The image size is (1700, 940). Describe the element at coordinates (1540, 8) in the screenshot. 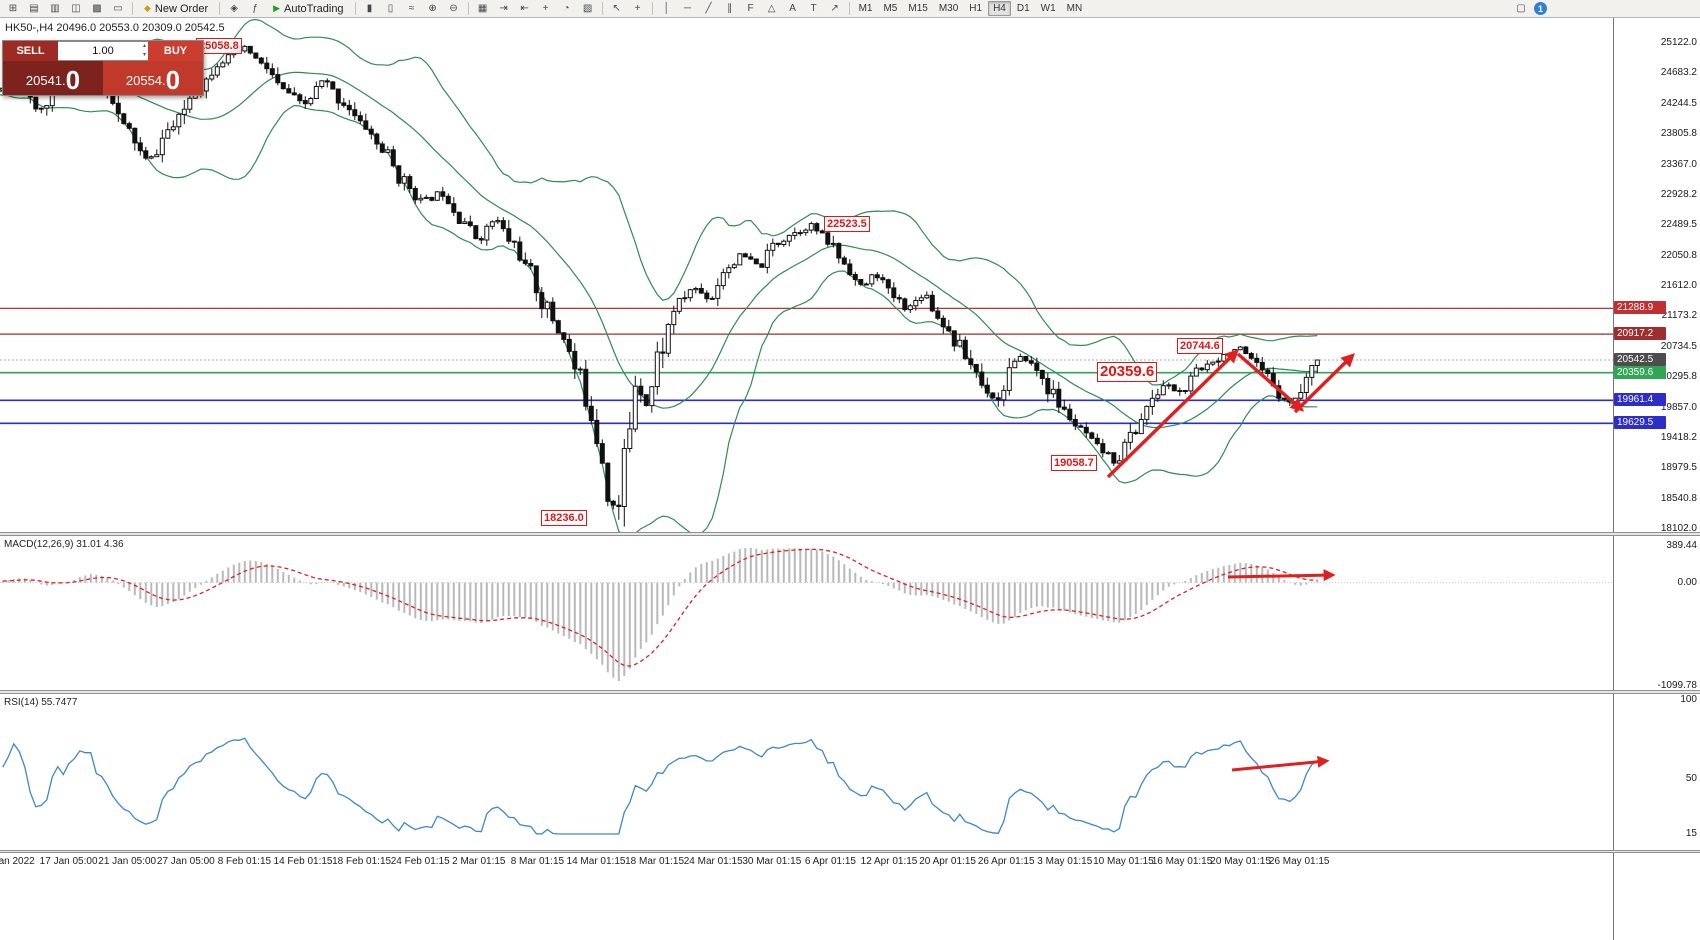

I see `notification-badge: 1` at that location.